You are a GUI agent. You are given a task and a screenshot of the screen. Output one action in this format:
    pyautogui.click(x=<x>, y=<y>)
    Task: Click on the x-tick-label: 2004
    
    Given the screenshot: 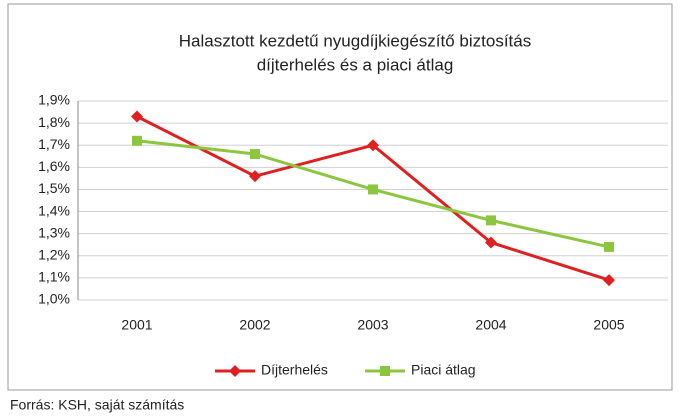 What is the action you would take?
    pyautogui.click(x=490, y=325)
    